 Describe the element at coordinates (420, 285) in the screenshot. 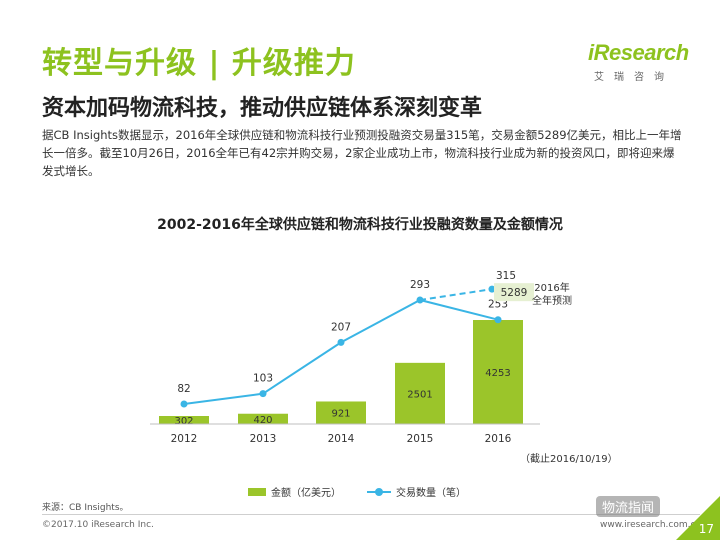

I see `deals-label-2015: 293` at that location.